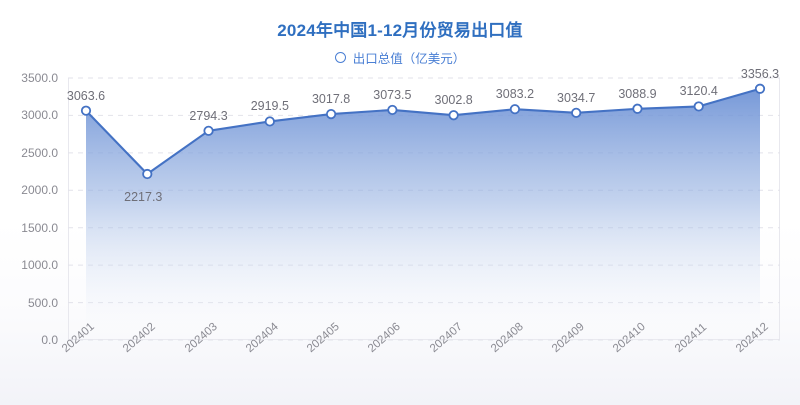  Describe the element at coordinates (637, 93) in the screenshot. I see `data-point-label: 3088.9` at that location.